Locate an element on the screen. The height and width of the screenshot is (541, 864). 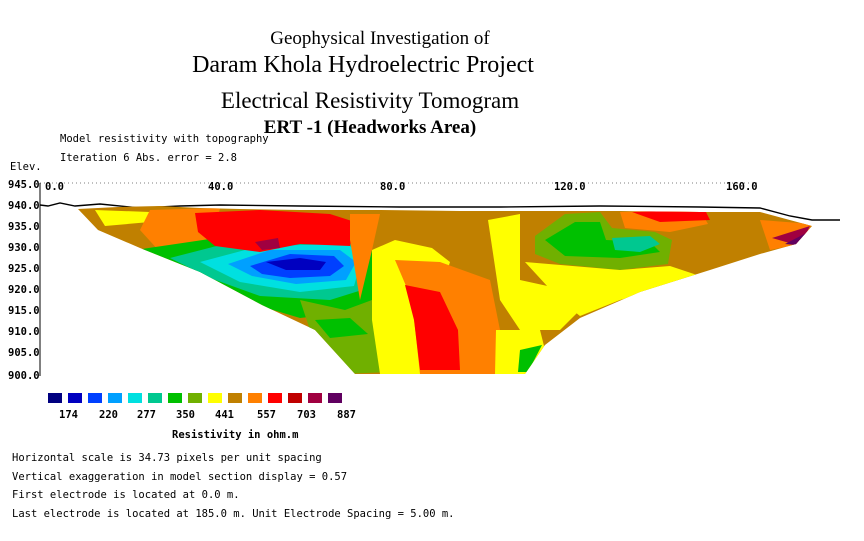
title-tomogram: Electrical Resistivity Tomogram is located at coordinates (370, 100).